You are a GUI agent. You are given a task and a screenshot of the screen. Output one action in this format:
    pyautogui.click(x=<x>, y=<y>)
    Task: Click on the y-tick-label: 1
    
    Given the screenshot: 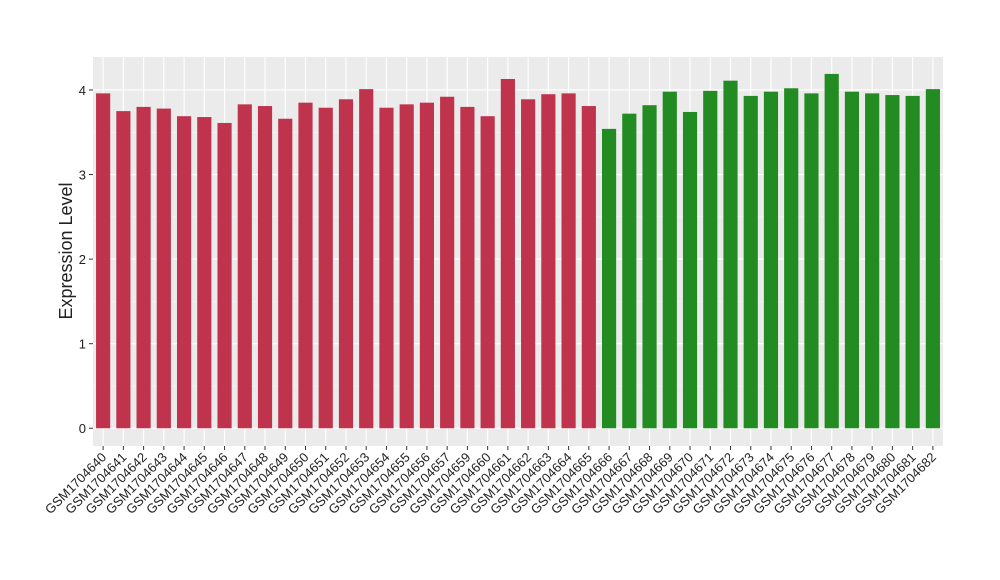 What is the action you would take?
    pyautogui.click(x=82, y=344)
    